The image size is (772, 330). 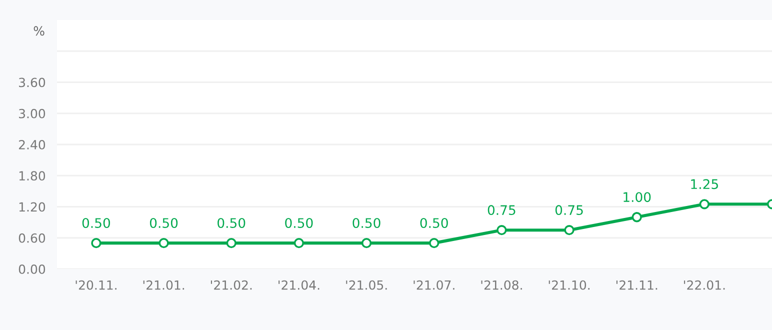 I want to click on y-tick-label: 1.80, so click(x=32, y=176).